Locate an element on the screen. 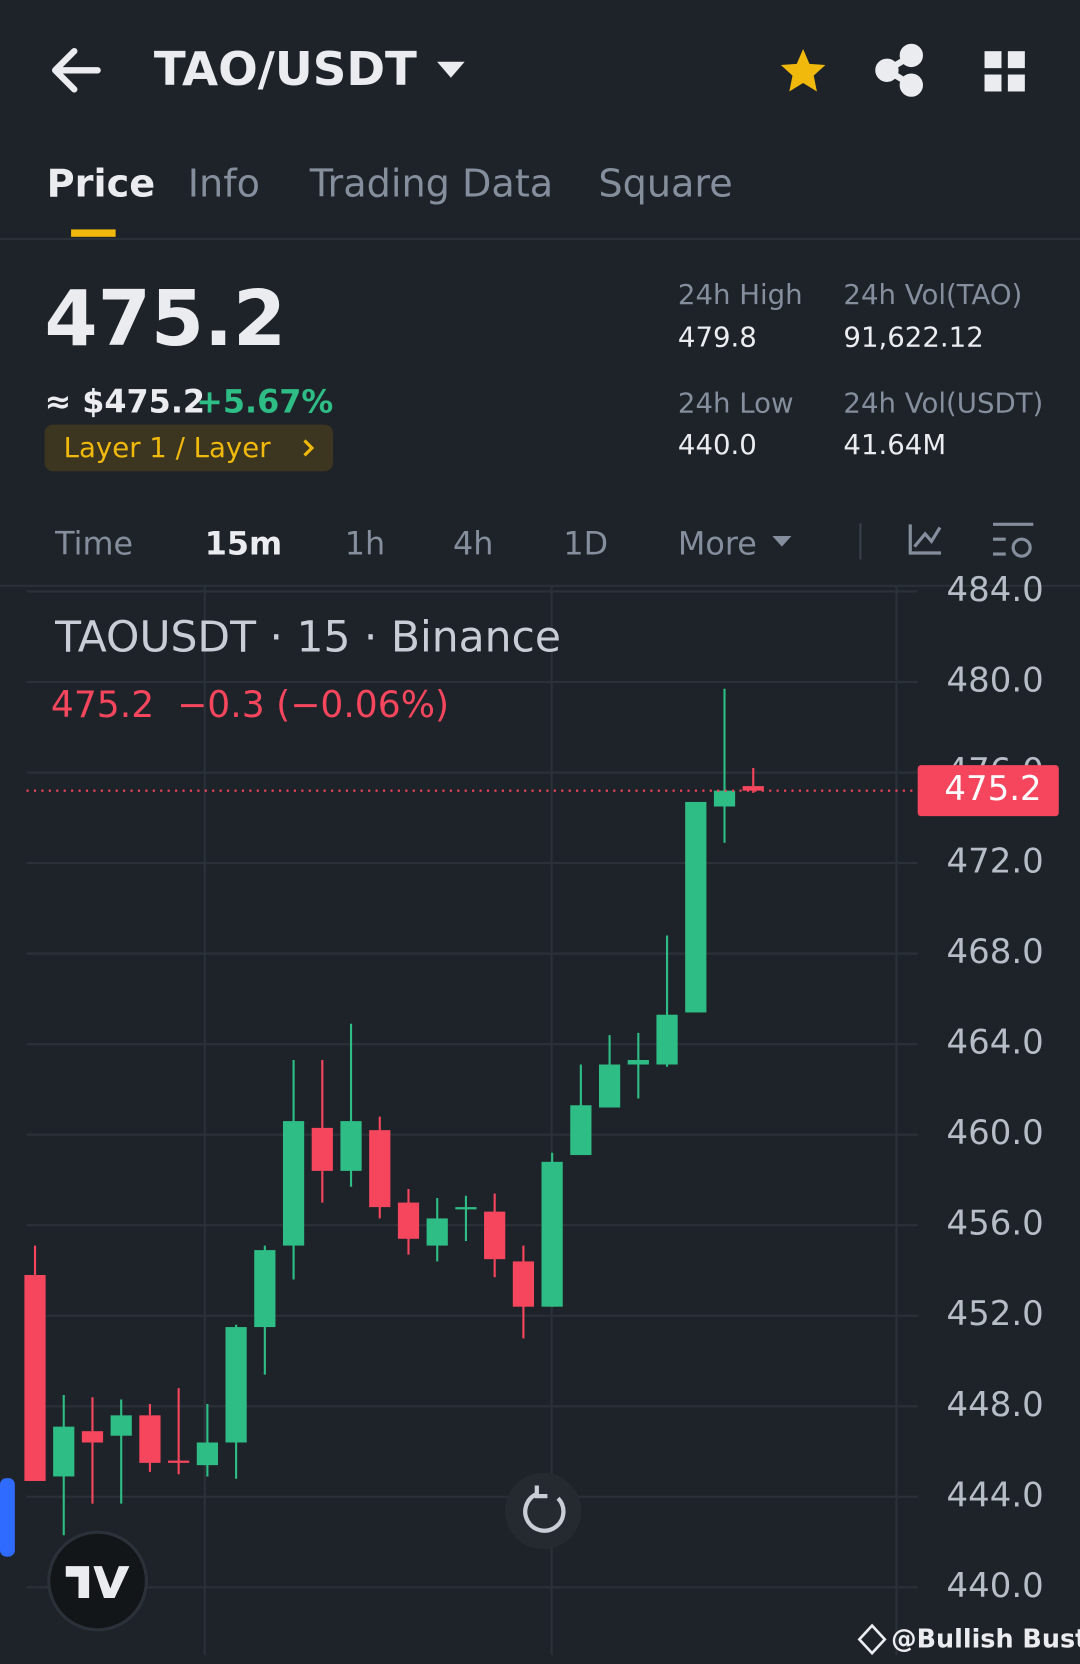 The width and height of the screenshot is (1080, 1664). tradingview-mark is located at coordinates (97, 1582).